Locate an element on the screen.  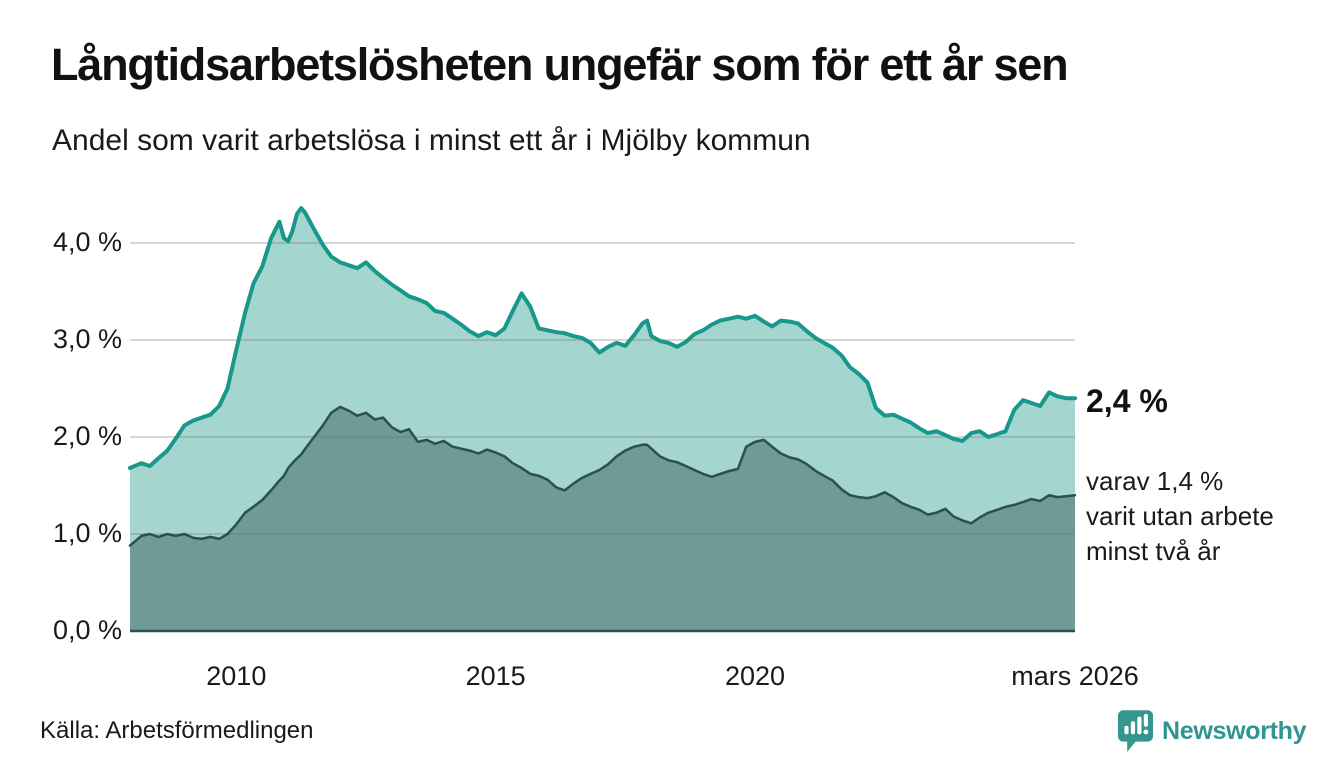
x-axis-label-2015: 2015 is located at coordinates (495, 676).